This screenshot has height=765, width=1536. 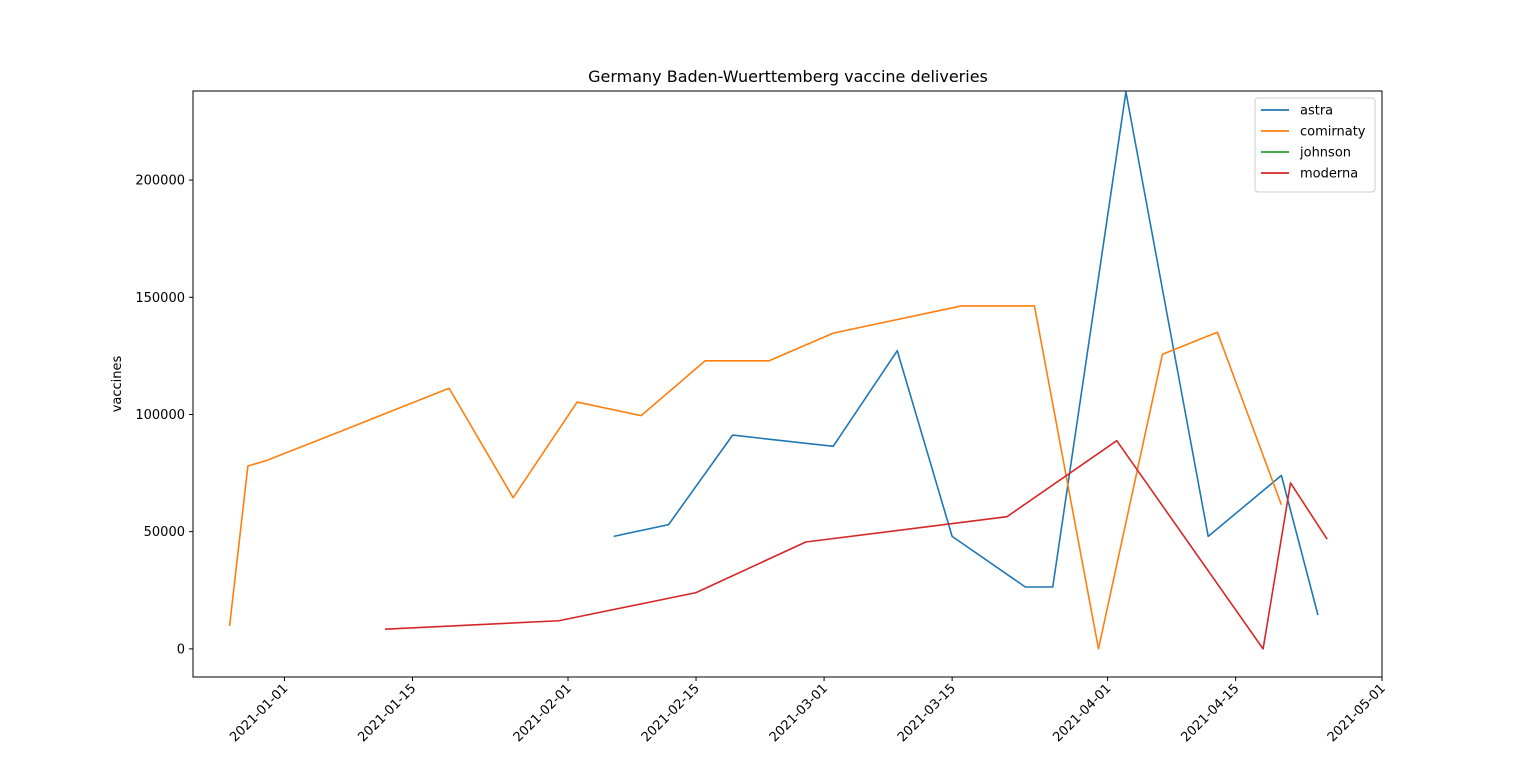 What do you see at coordinates (1325, 153) in the screenshot?
I see `legend-label-johnson: johnson` at bounding box center [1325, 153].